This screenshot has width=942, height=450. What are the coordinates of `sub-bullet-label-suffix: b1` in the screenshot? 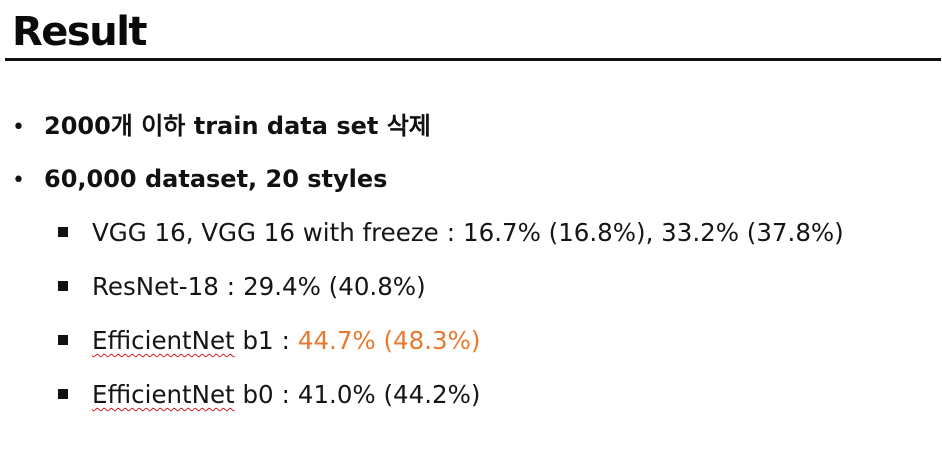 It's located at (254, 340).